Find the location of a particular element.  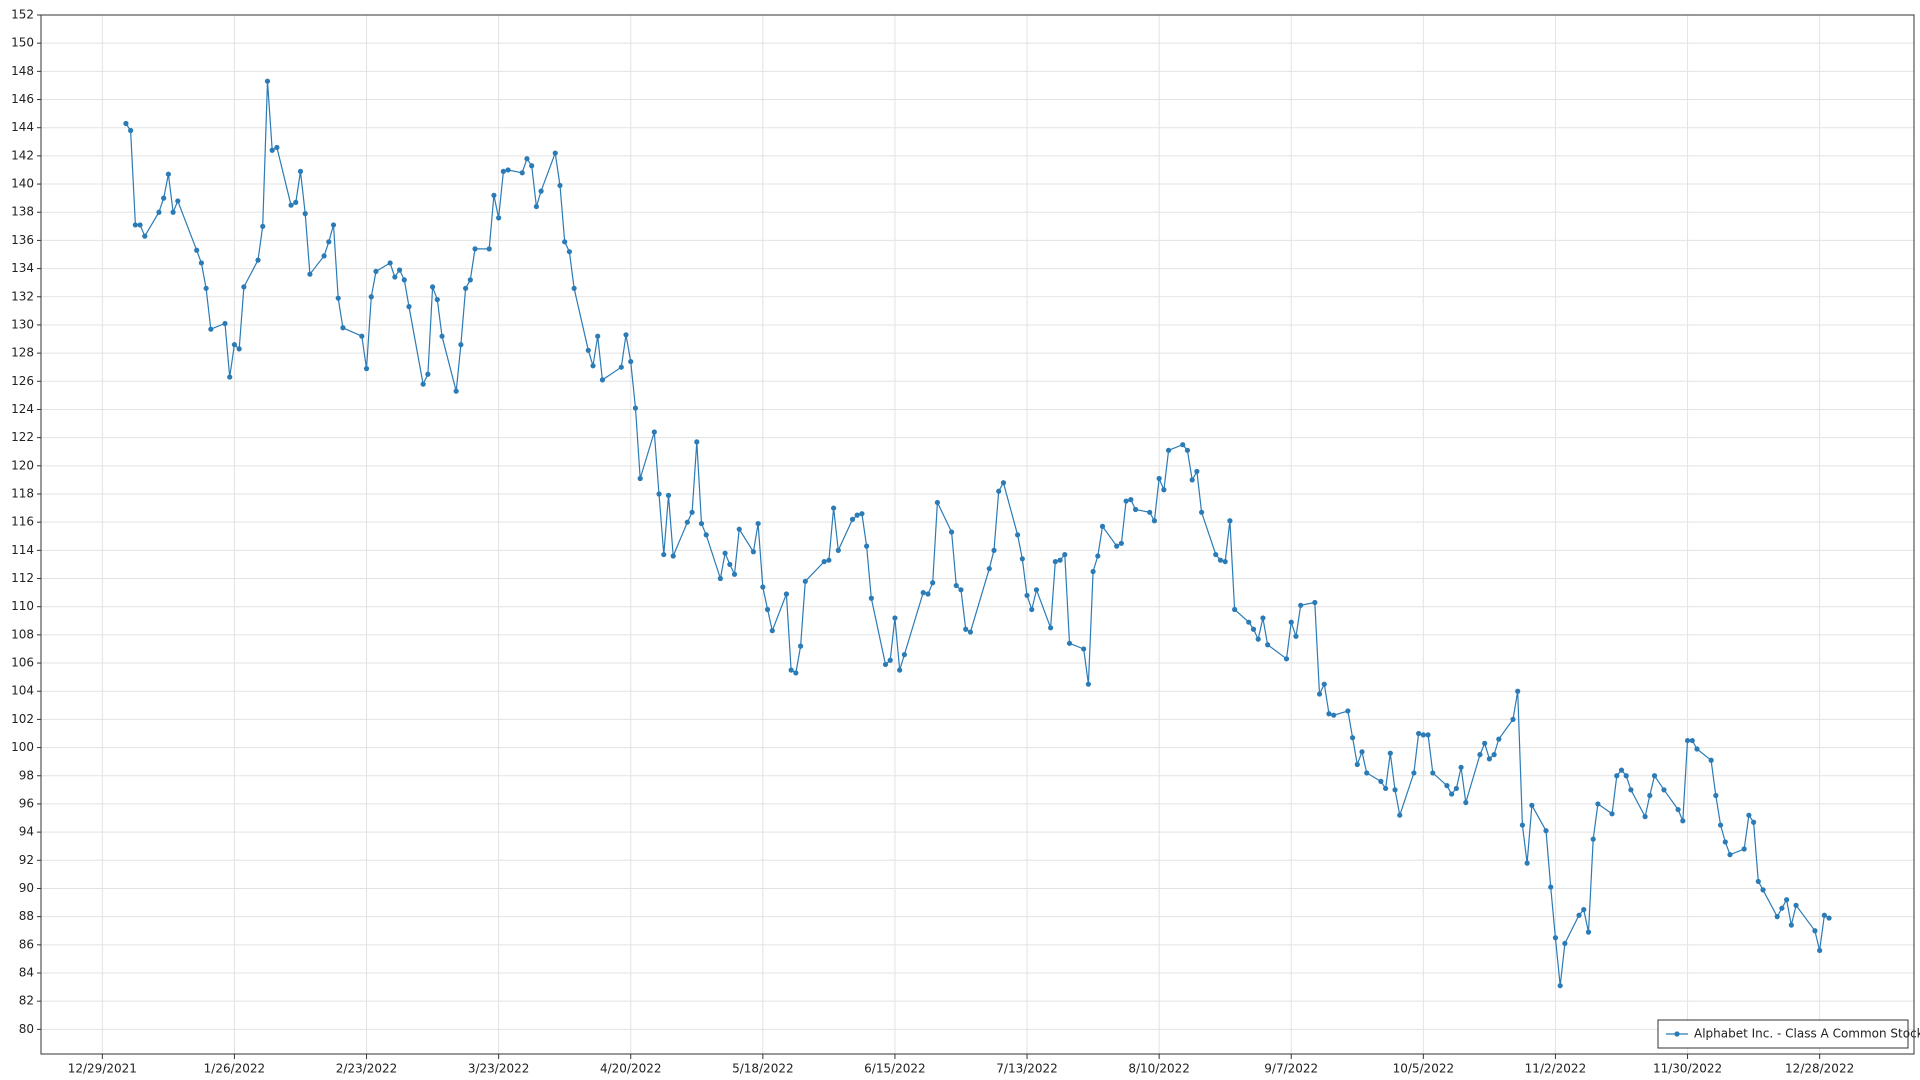

y-tick-label: 140 is located at coordinates (22, 184).